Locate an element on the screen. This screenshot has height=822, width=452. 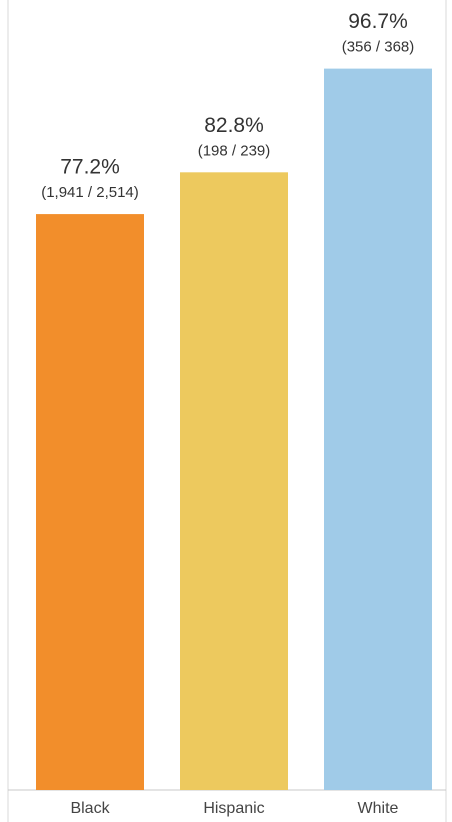
count-label: (198 / 239) is located at coordinates (234, 150).